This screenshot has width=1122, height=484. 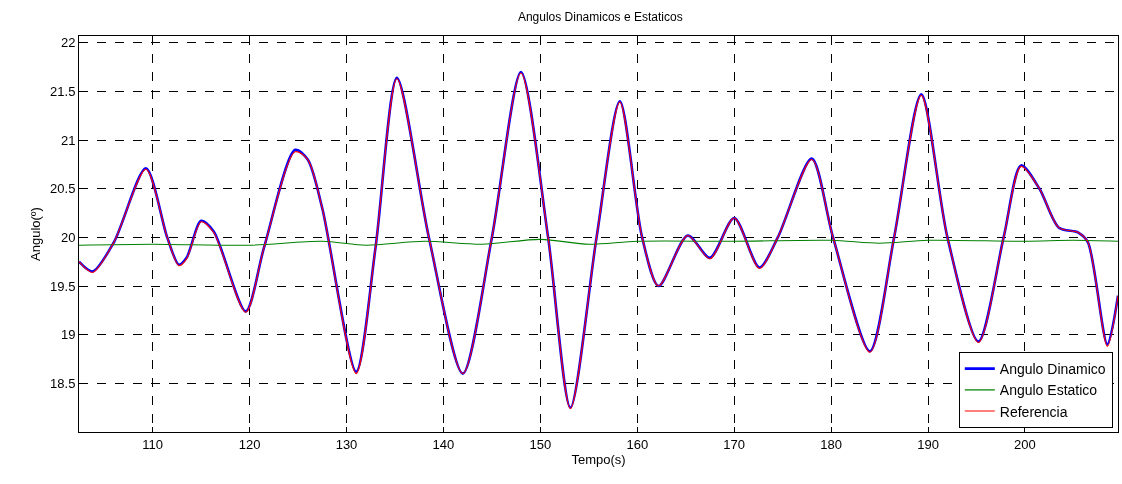 What do you see at coordinates (540, 444) in the screenshot?
I see `x-tick-label: 150` at bounding box center [540, 444].